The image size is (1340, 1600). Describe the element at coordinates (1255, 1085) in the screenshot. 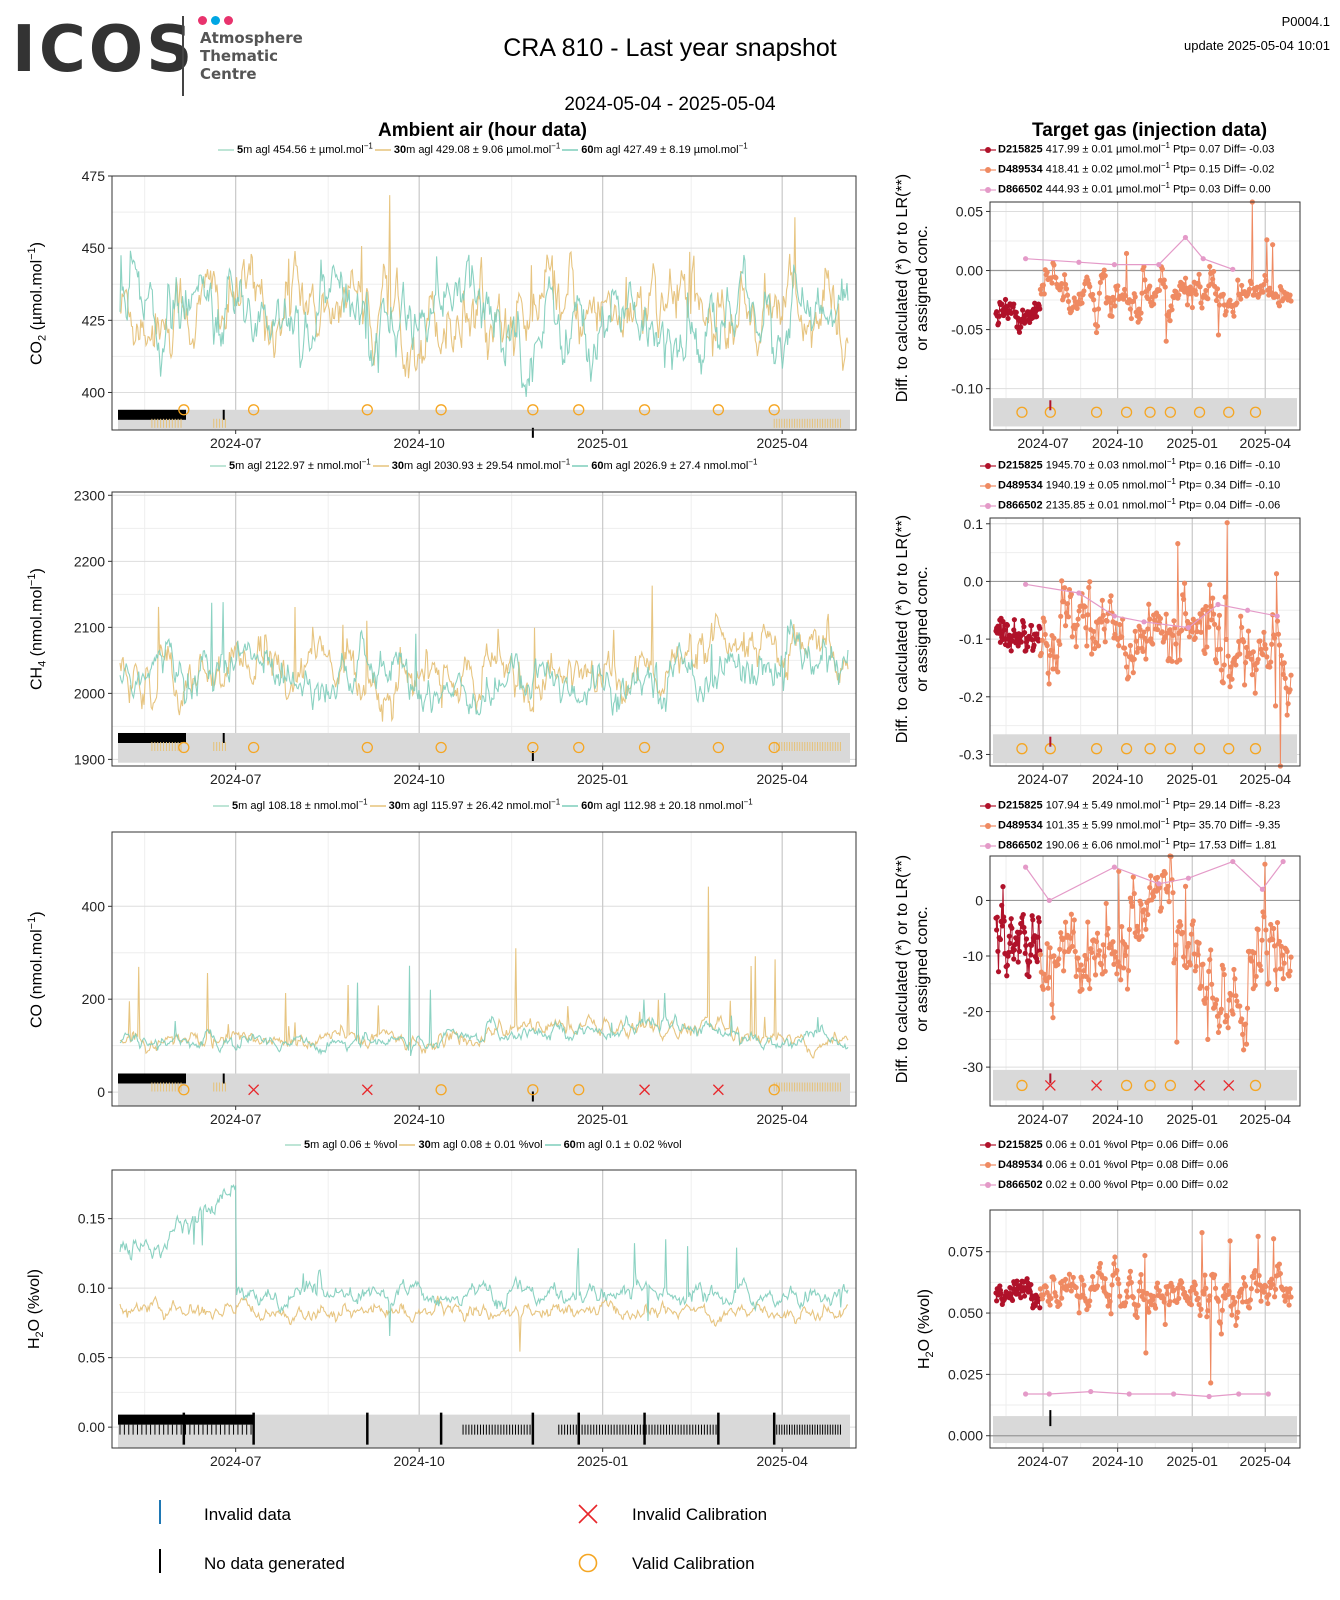

I see `co-target-valid-calibration-mark` at that location.